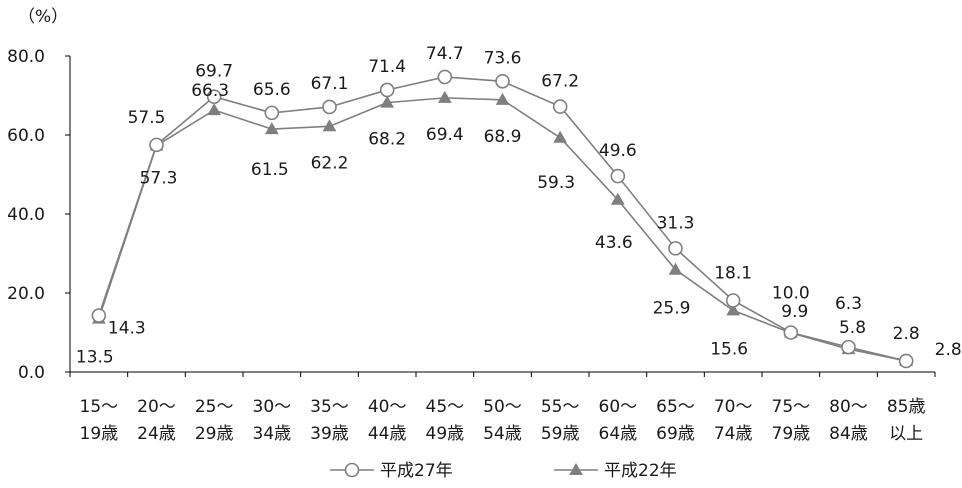 The image size is (962, 488). Describe the element at coordinates (272, 434) in the screenshot. I see `x-tick-label: 34歳` at that location.